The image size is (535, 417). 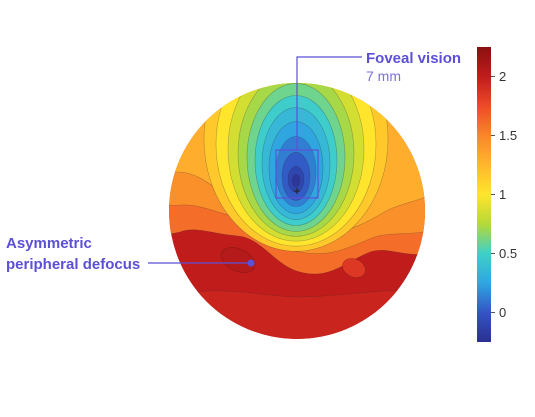 I want to click on foveal-size-label: 7 mm, so click(x=383, y=76).